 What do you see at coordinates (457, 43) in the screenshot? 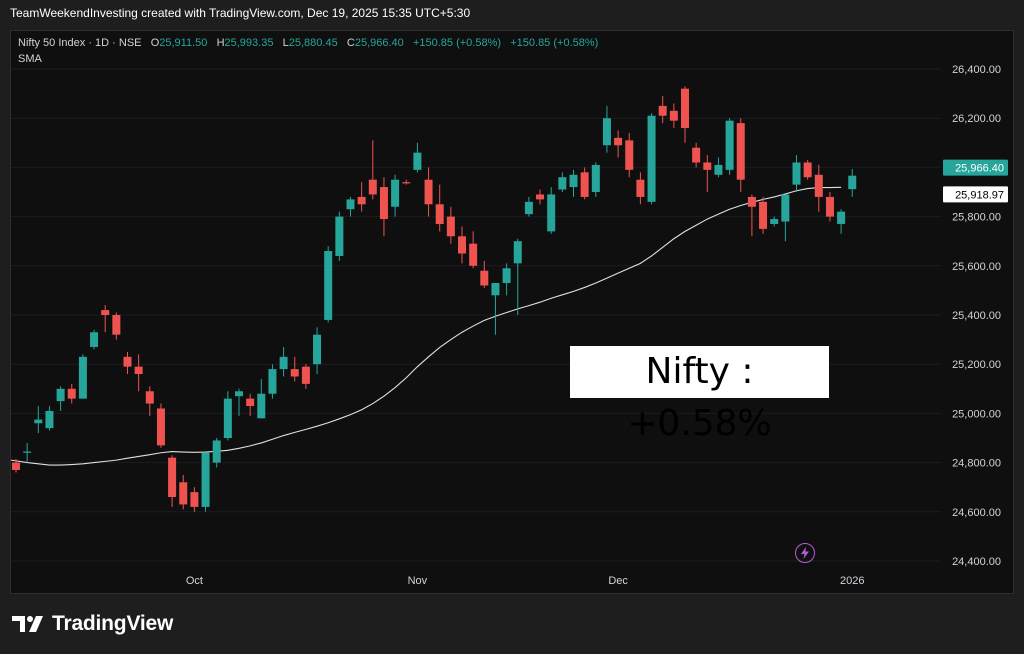
I see `change-value: +150.85 (+0.58%)` at bounding box center [457, 43].